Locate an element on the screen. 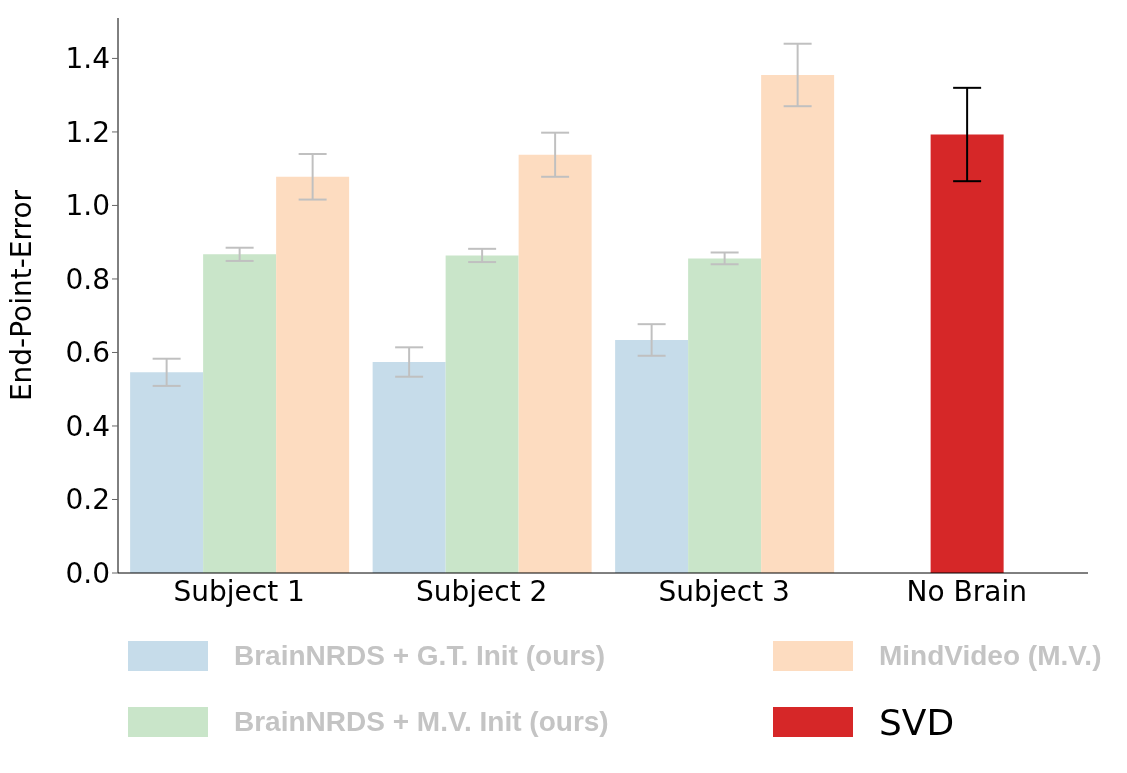  legend-label: BrainNRDS + M.V. Init (ours) is located at coordinates (421, 722).